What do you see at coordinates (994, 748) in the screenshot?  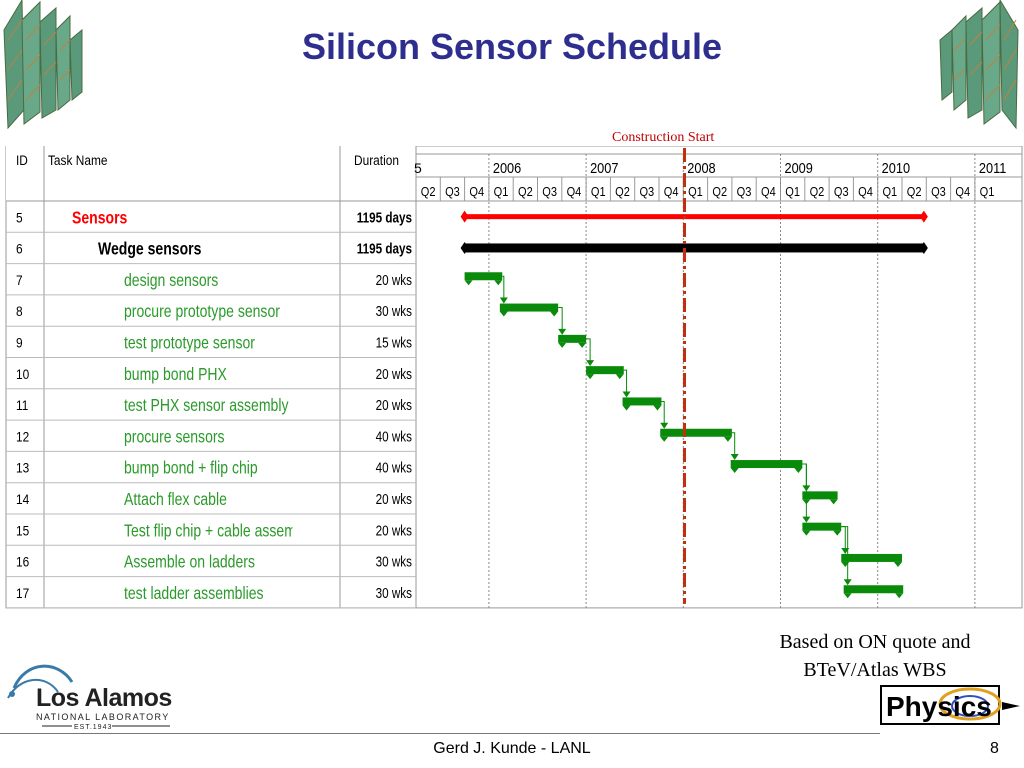 I see `page-number: 8` at bounding box center [994, 748].